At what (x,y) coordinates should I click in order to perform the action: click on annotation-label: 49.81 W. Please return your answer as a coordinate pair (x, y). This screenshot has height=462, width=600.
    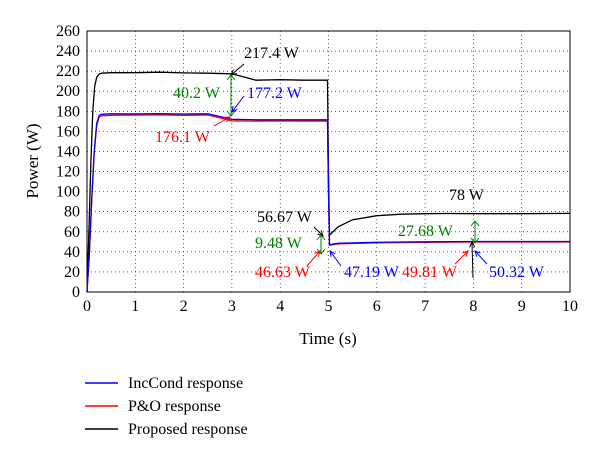
    Looking at the image, I should click on (430, 272).